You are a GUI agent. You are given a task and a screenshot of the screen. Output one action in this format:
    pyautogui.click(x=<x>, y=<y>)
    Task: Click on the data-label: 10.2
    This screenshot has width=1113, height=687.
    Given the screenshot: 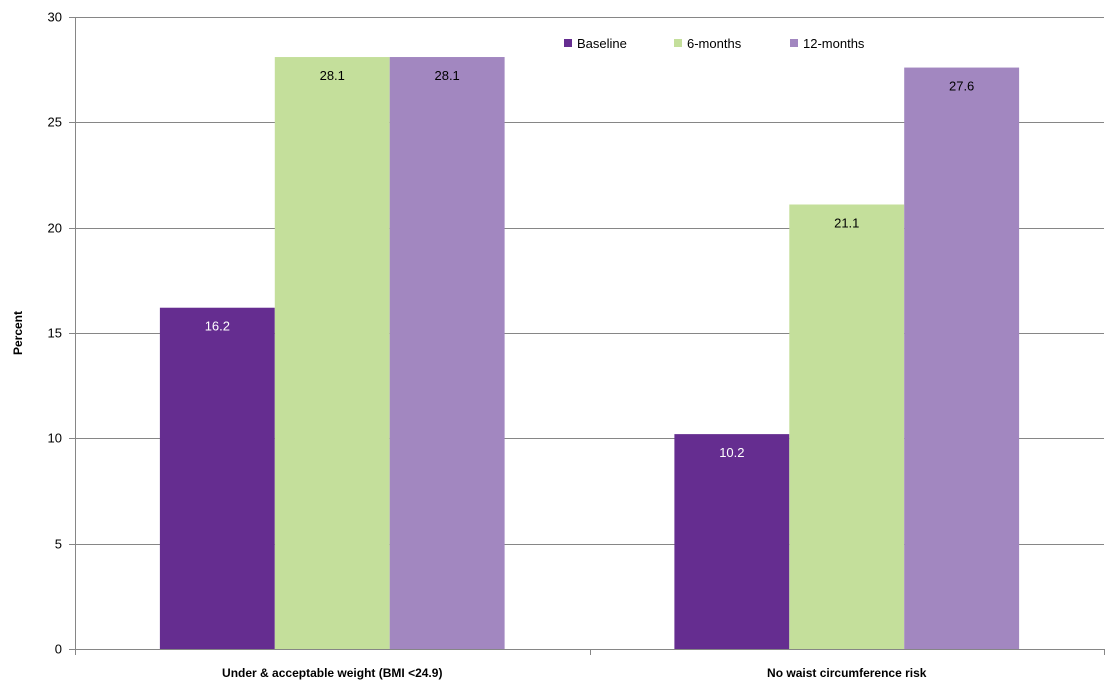 What is the action you would take?
    pyautogui.click(x=731, y=452)
    